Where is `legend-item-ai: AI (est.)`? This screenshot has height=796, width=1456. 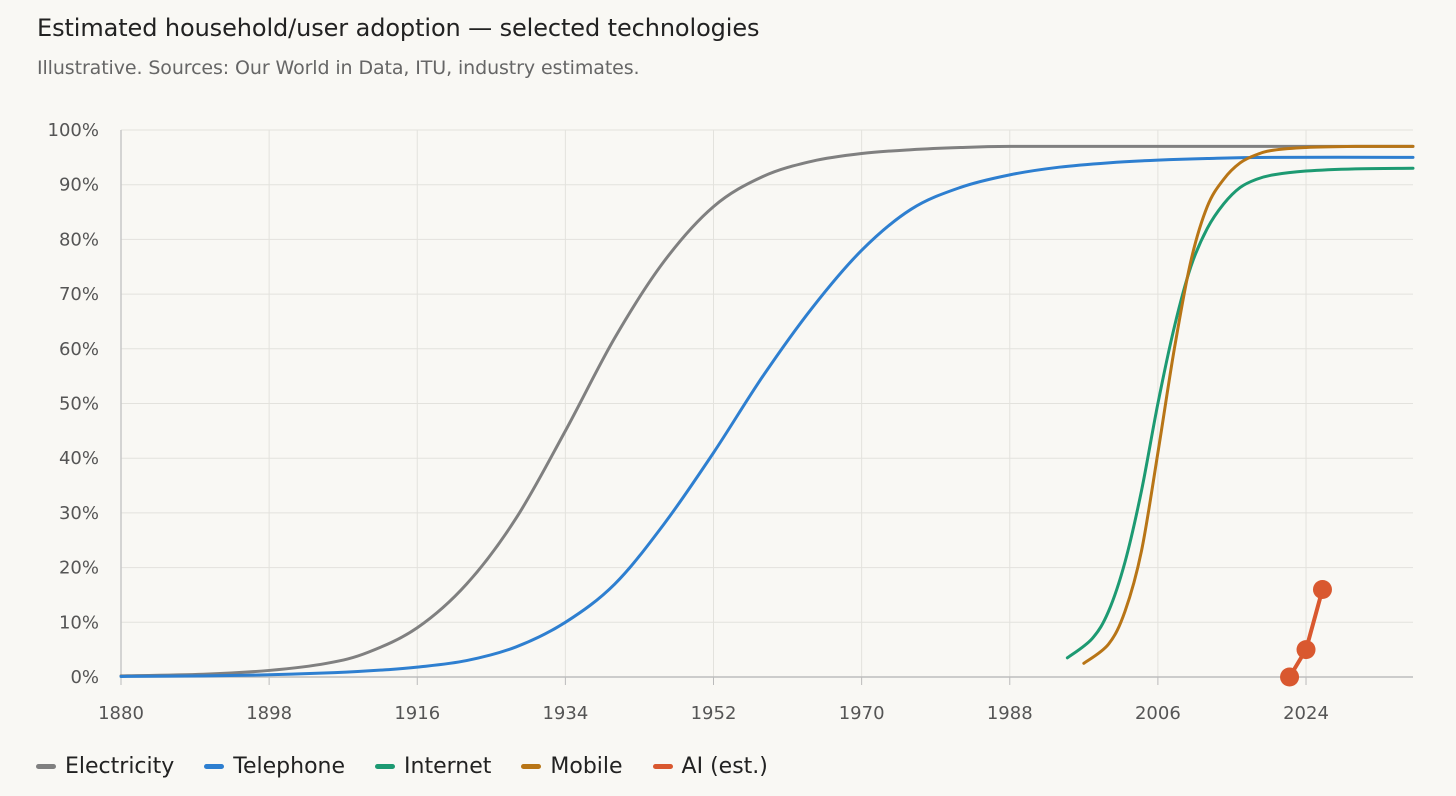 legend-item-ai: AI (est.) is located at coordinates (710, 766).